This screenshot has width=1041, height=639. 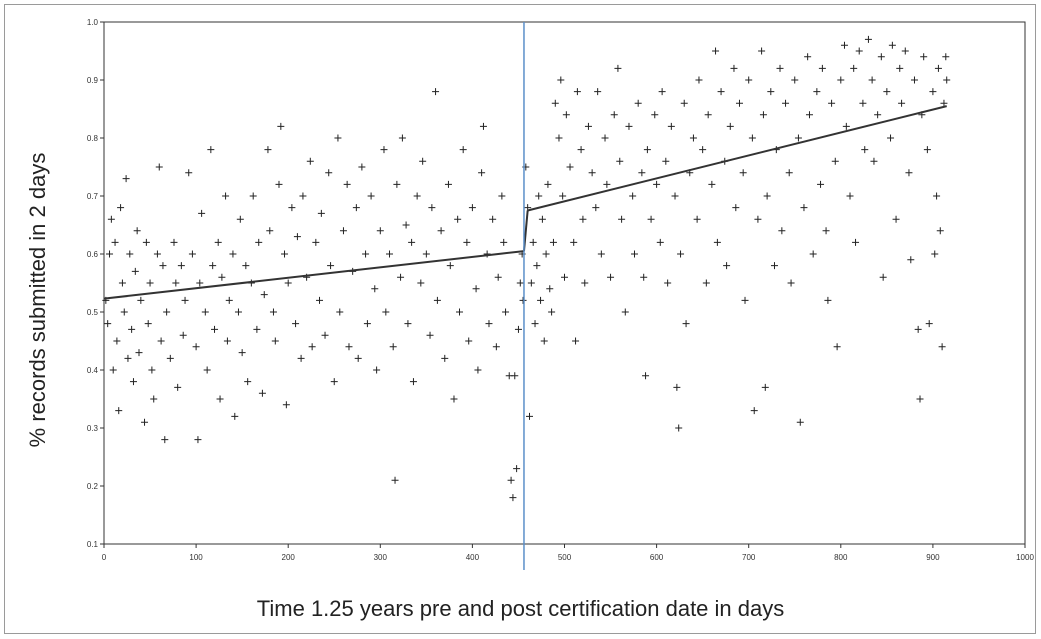 I want to click on y-tick-label: 0.4, so click(x=93, y=370).